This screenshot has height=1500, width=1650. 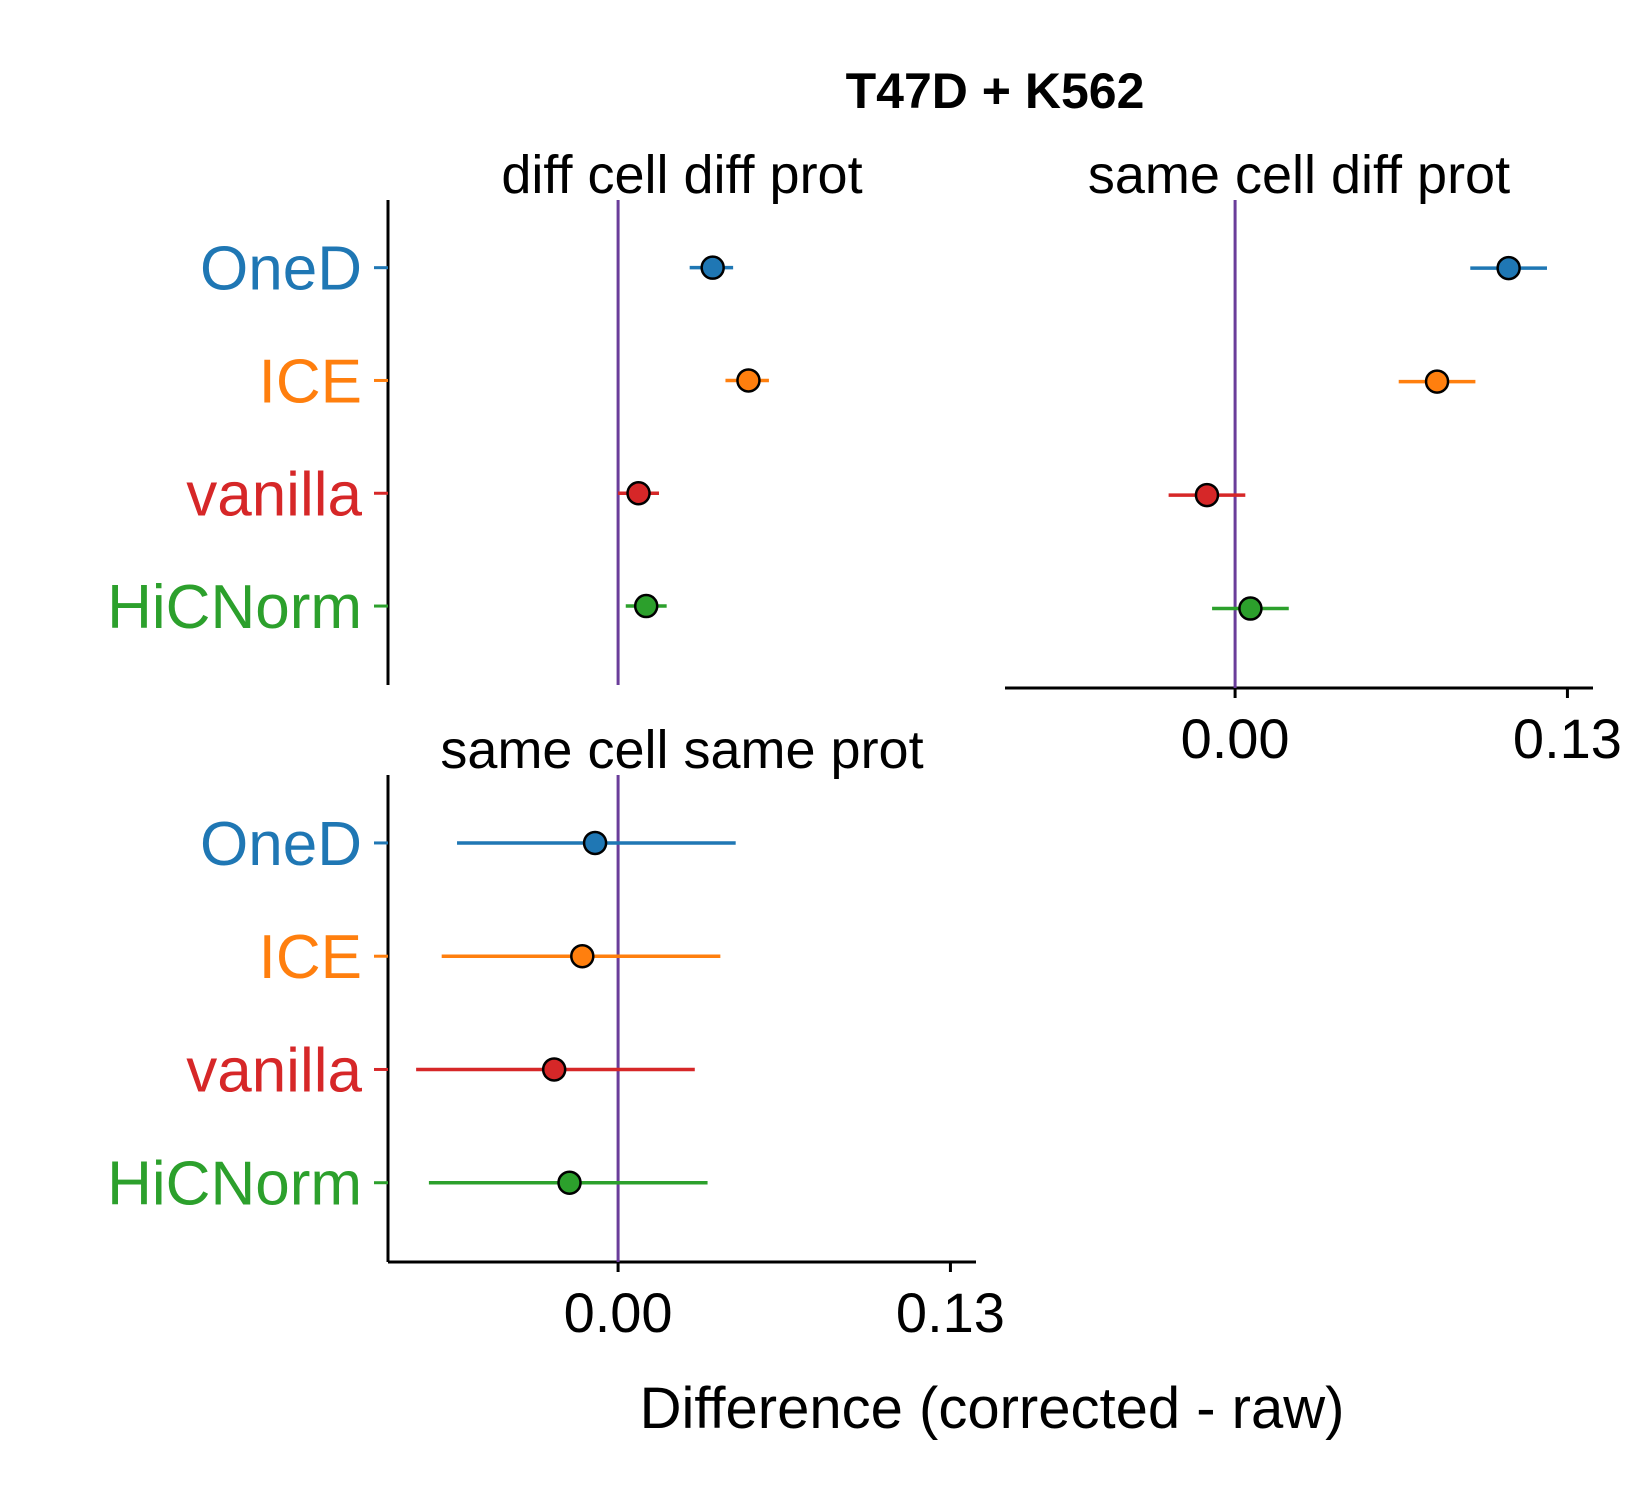 What do you see at coordinates (1299, 175) in the screenshot?
I see `panel-title: same cell diff prot` at bounding box center [1299, 175].